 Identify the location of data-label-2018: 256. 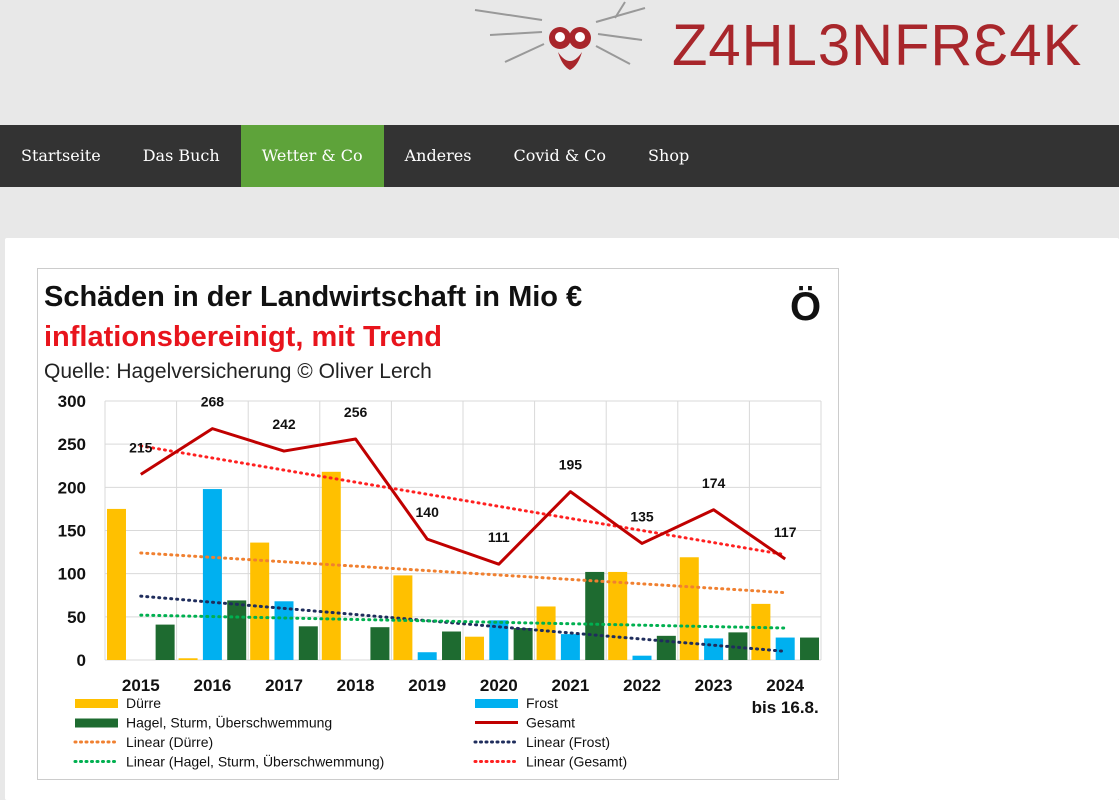
(356, 412).